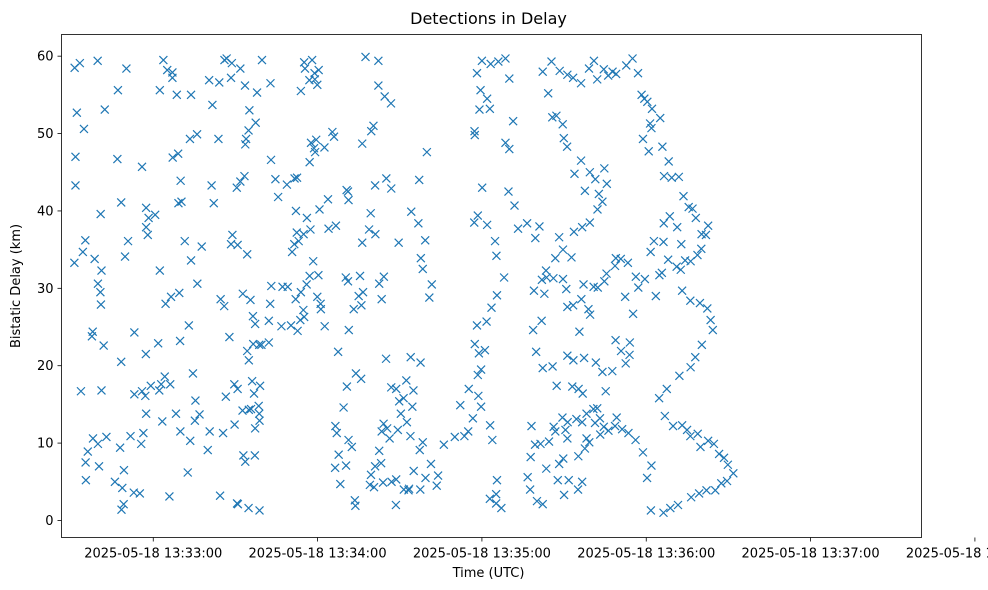 Image resolution: width=988 pixels, height=590 pixels. I want to click on x-axis-label: Time (UTC), so click(488, 573).